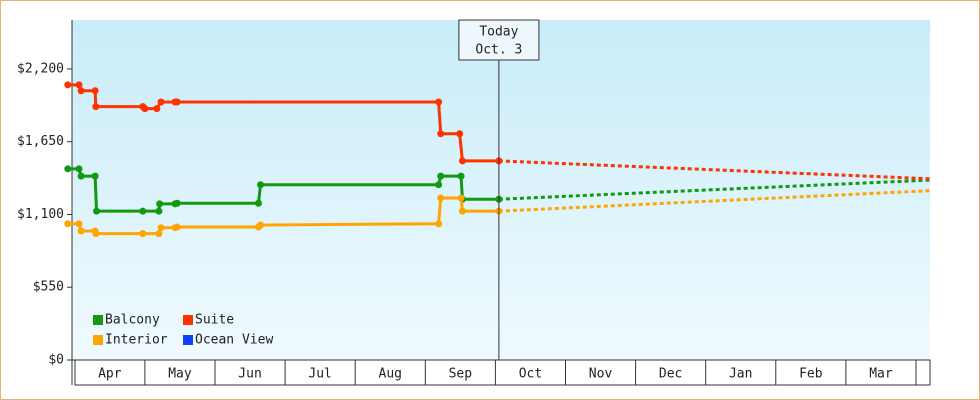 Image resolution: width=980 pixels, height=400 pixels. What do you see at coordinates (40, 141) in the screenshot?
I see `y-tick-label: $1,650` at bounding box center [40, 141].